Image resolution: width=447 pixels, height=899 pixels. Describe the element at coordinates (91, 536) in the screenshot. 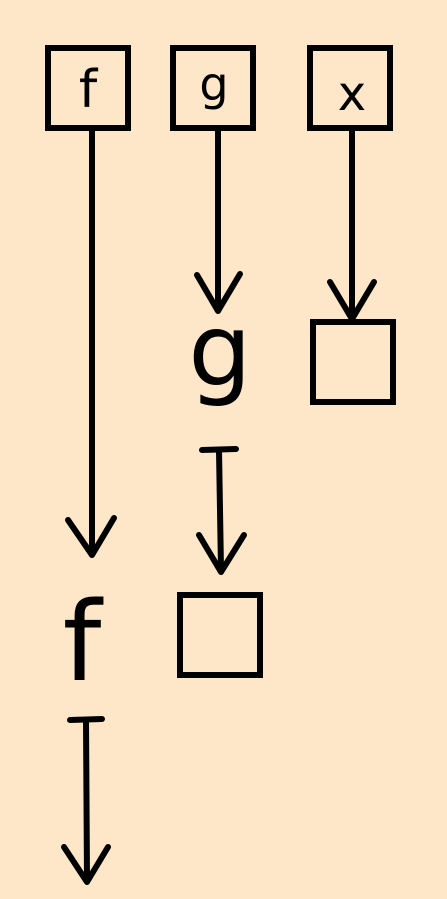

I see `arrow-f-head` at that location.